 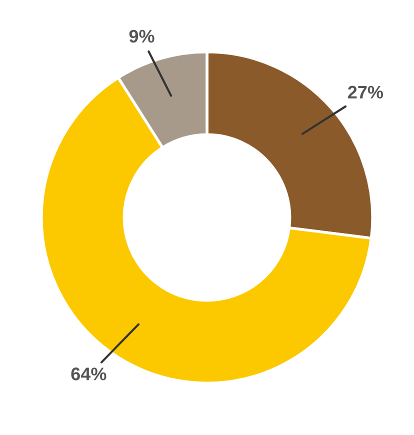 What do you see at coordinates (141, 36) in the screenshot?
I see `data-label: 9%` at bounding box center [141, 36].